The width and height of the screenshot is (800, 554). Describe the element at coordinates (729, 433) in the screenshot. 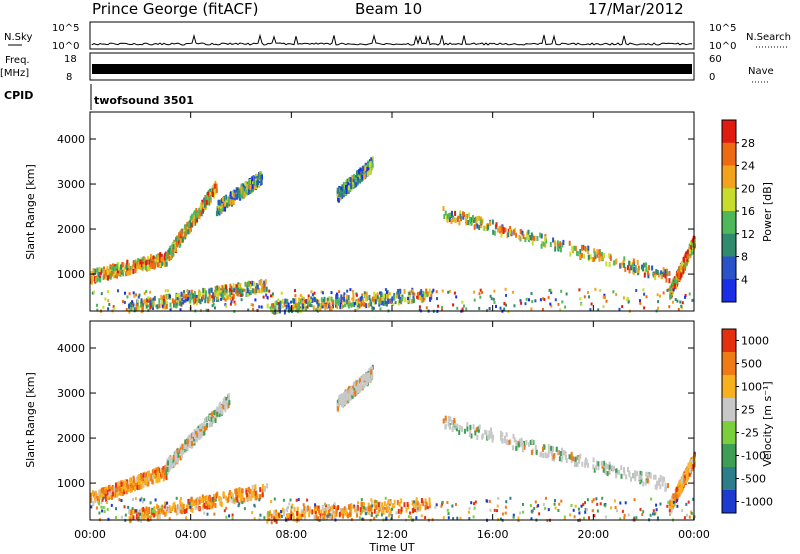

I see `colorbar-segment` at that location.